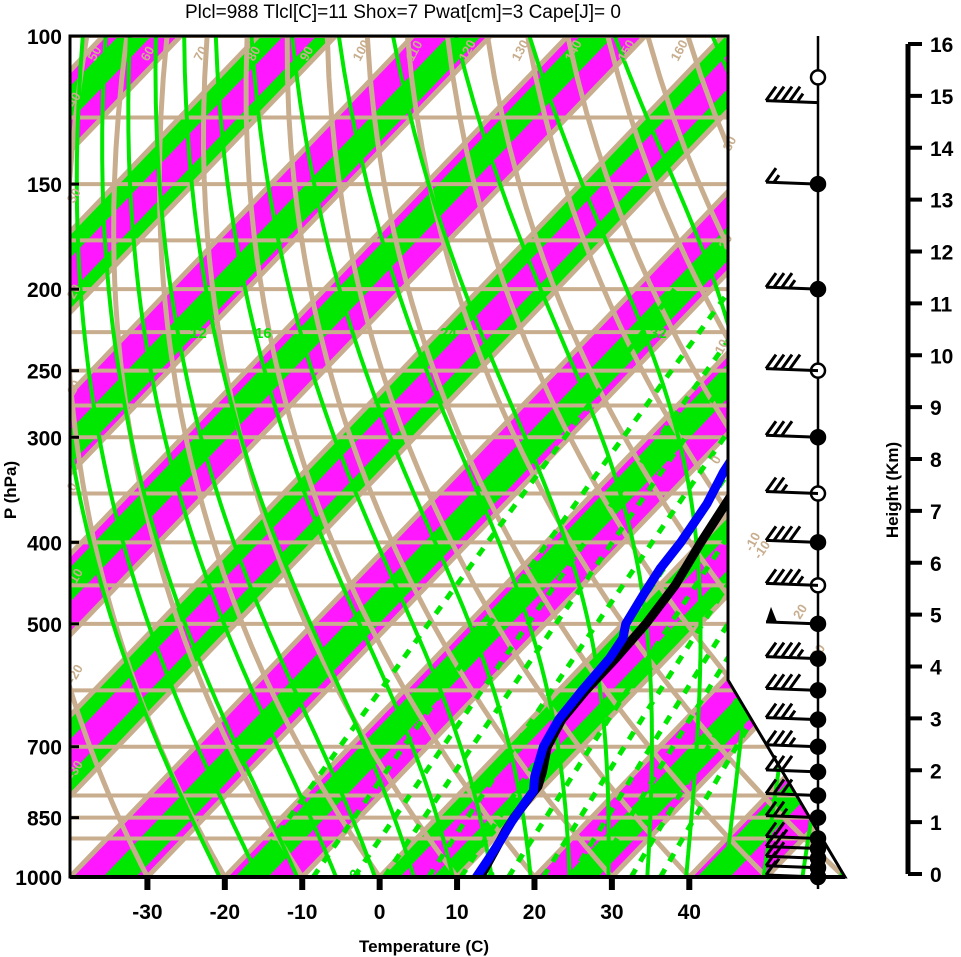  What do you see at coordinates (795, 462) in the screenshot?
I see `wind-barb-profile` at bounding box center [795, 462].